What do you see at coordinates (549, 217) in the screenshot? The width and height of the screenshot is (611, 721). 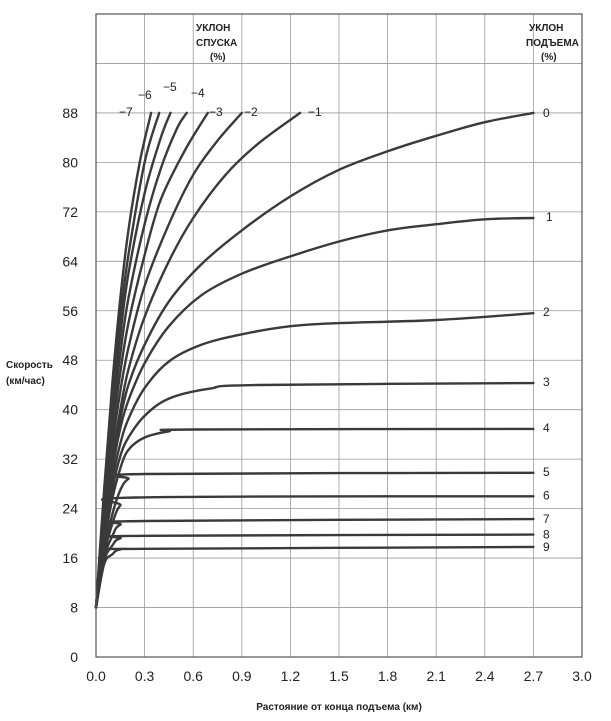 I see `series-label: 1` at bounding box center [549, 217].